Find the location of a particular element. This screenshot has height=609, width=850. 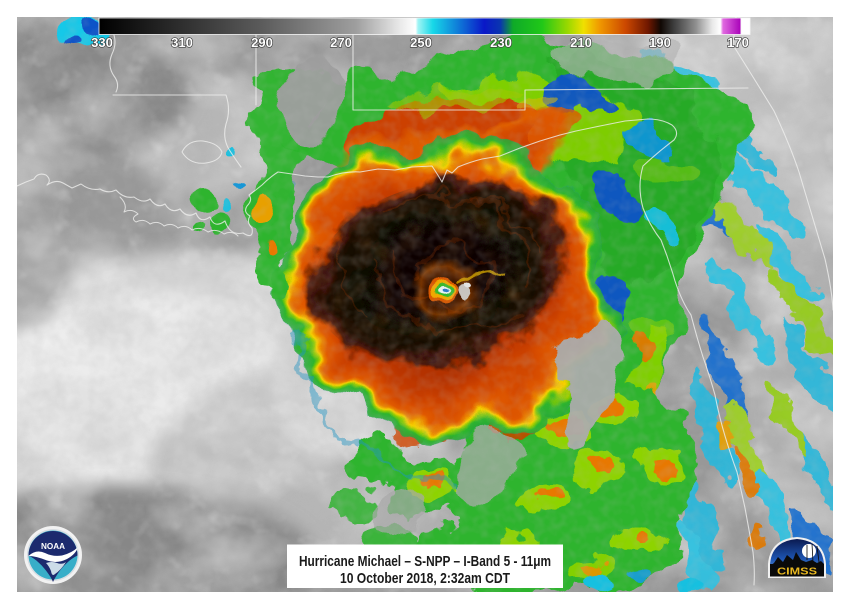

svg-text: 190 is located at coordinates (660, 42).